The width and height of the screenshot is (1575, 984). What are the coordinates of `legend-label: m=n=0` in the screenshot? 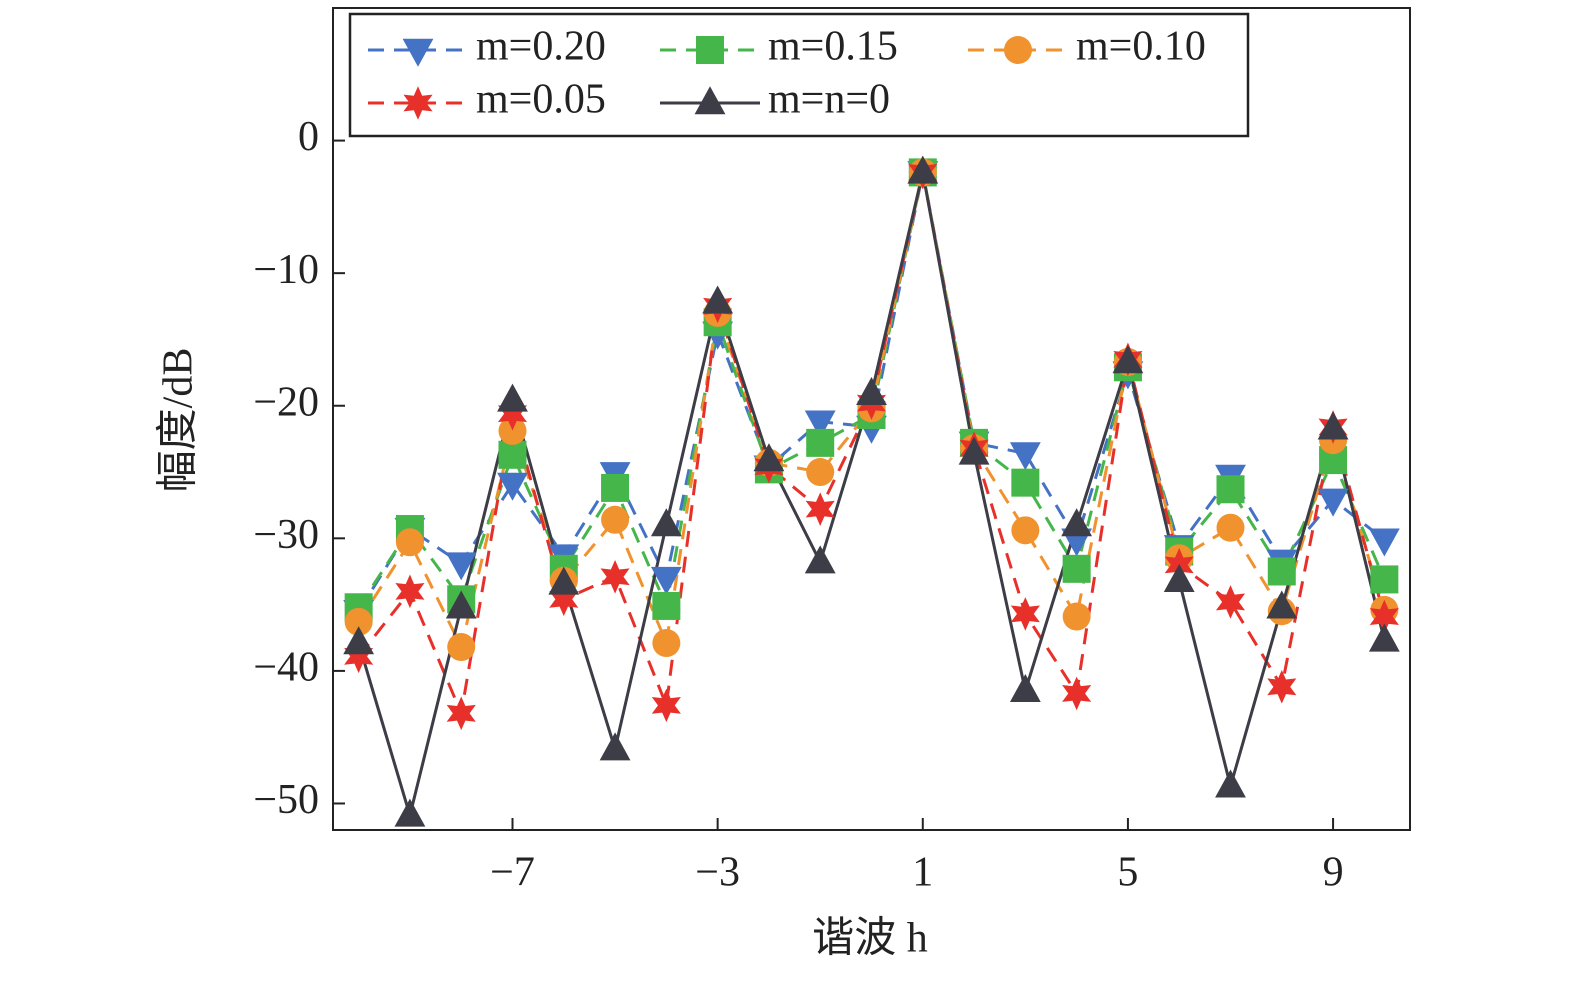 It's located at (829, 100).